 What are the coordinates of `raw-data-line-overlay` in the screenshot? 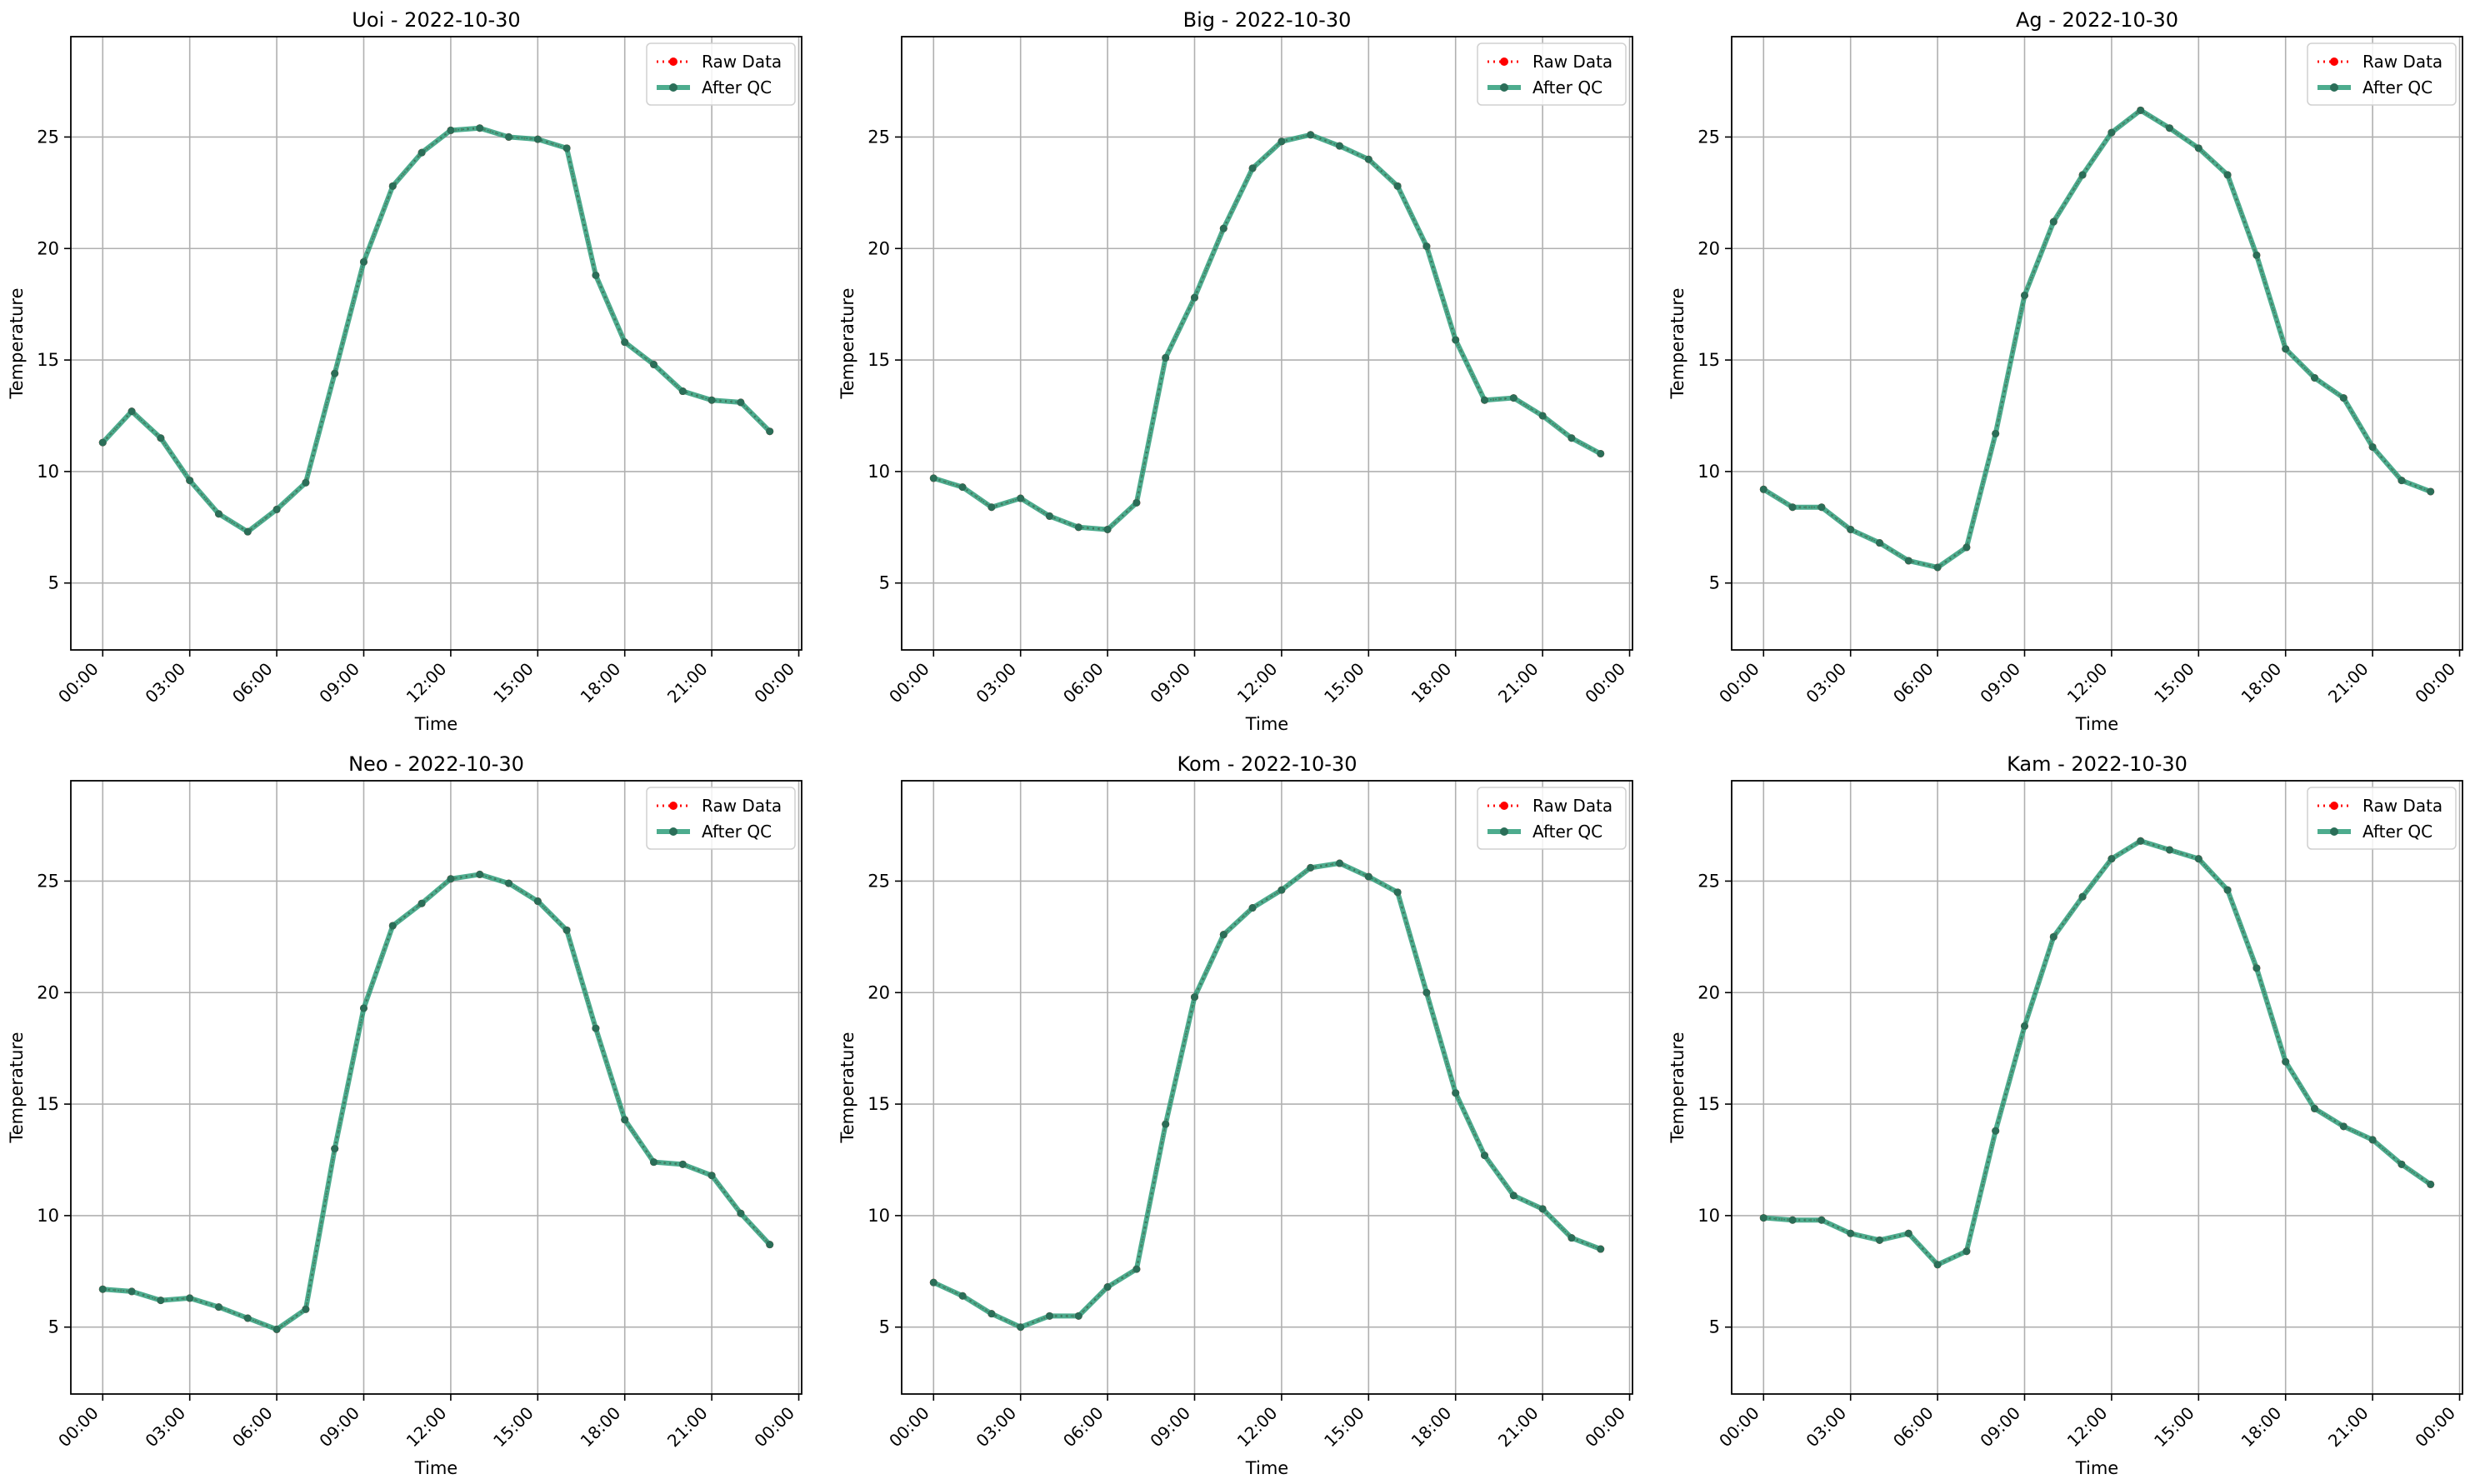 It's located at (2097, 1053).